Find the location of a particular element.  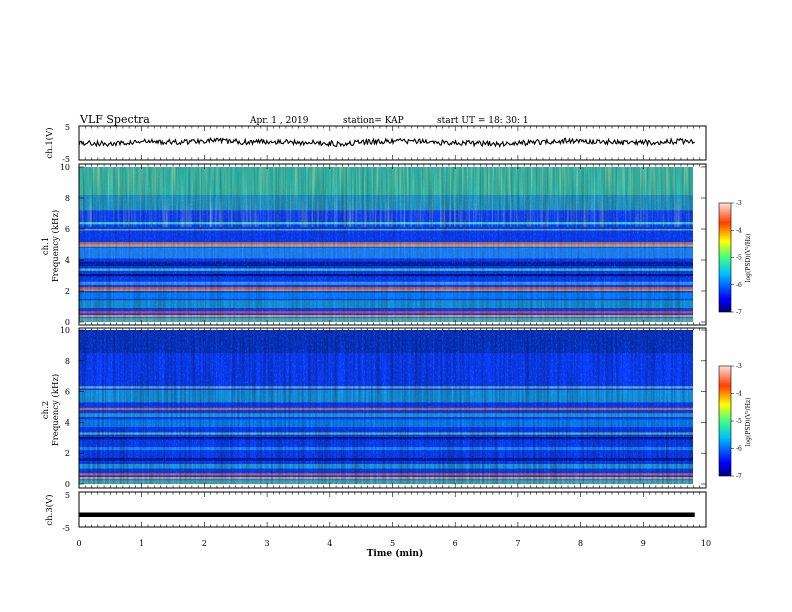

ch1-colorbar is located at coordinates (725, 257).